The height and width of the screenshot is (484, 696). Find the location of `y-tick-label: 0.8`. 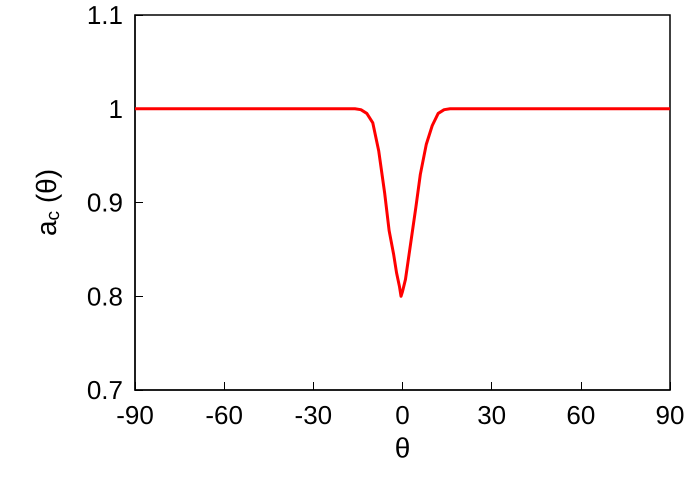

y-tick-label: 0.8 is located at coordinates (104, 296).